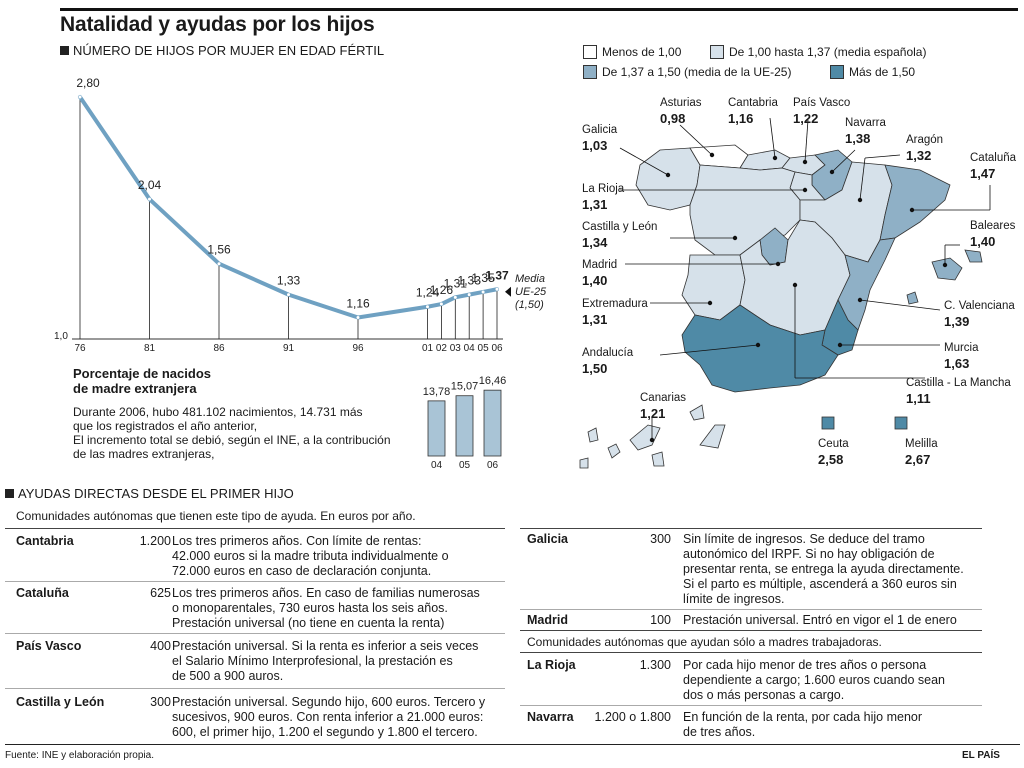 Image resolution: width=1024 pixels, height=768 pixels. What do you see at coordinates (697, 72) in the screenshot?
I see `legend-label: De 1,37 a 1,50 (media de la UE-25)` at bounding box center [697, 72].